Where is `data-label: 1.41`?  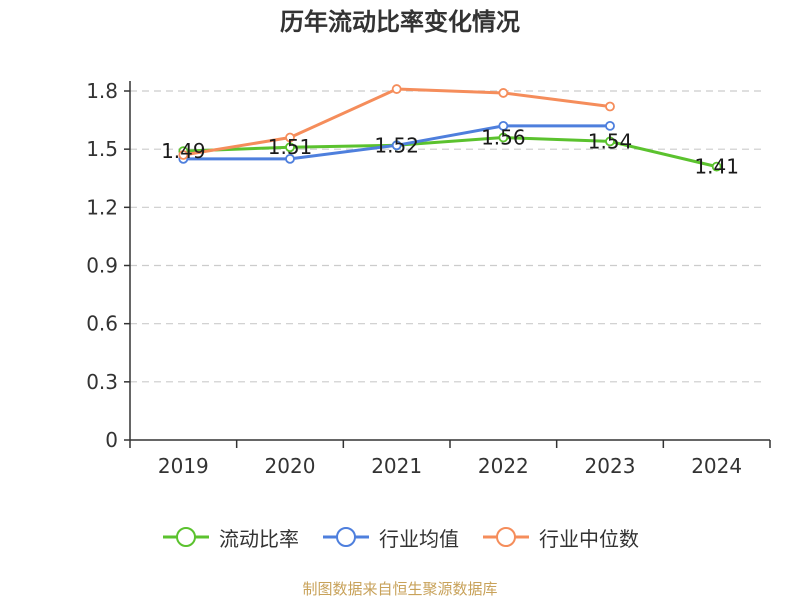
data-label: 1.41 is located at coordinates (716, 167).